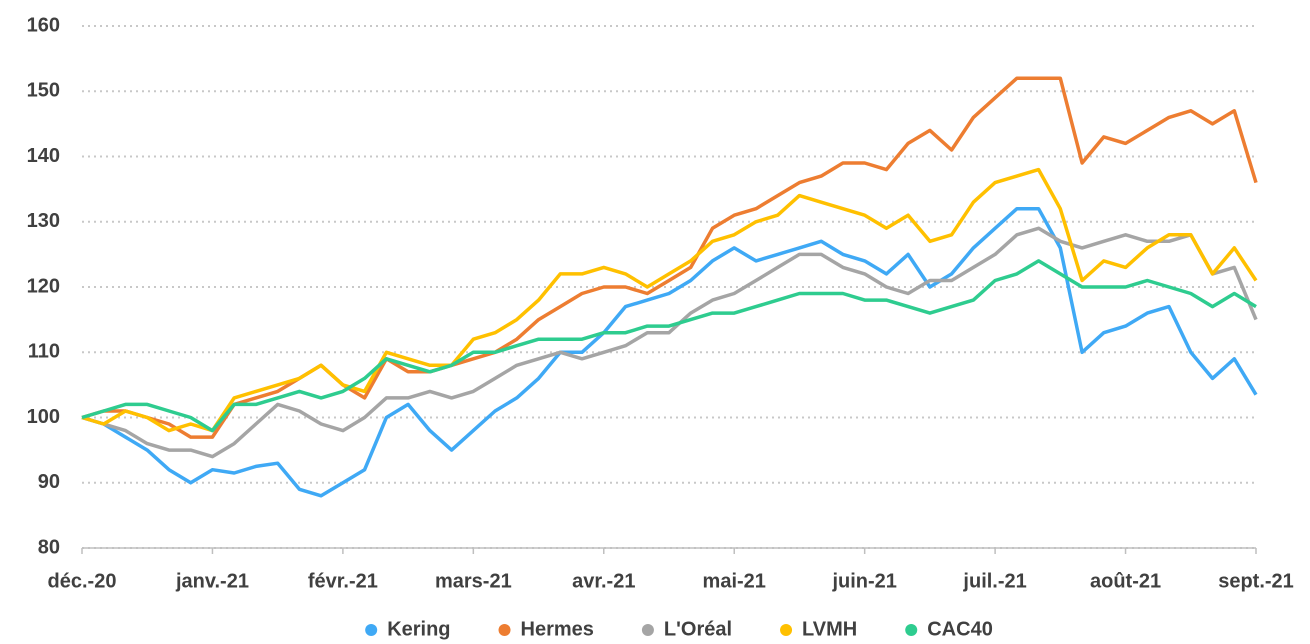 Image resolution: width=1310 pixels, height=644 pixels. What do you see at coordinates (829, 629) in the screenshot?
I see `legend-label: LVMH` at bounding box center [829, 629].